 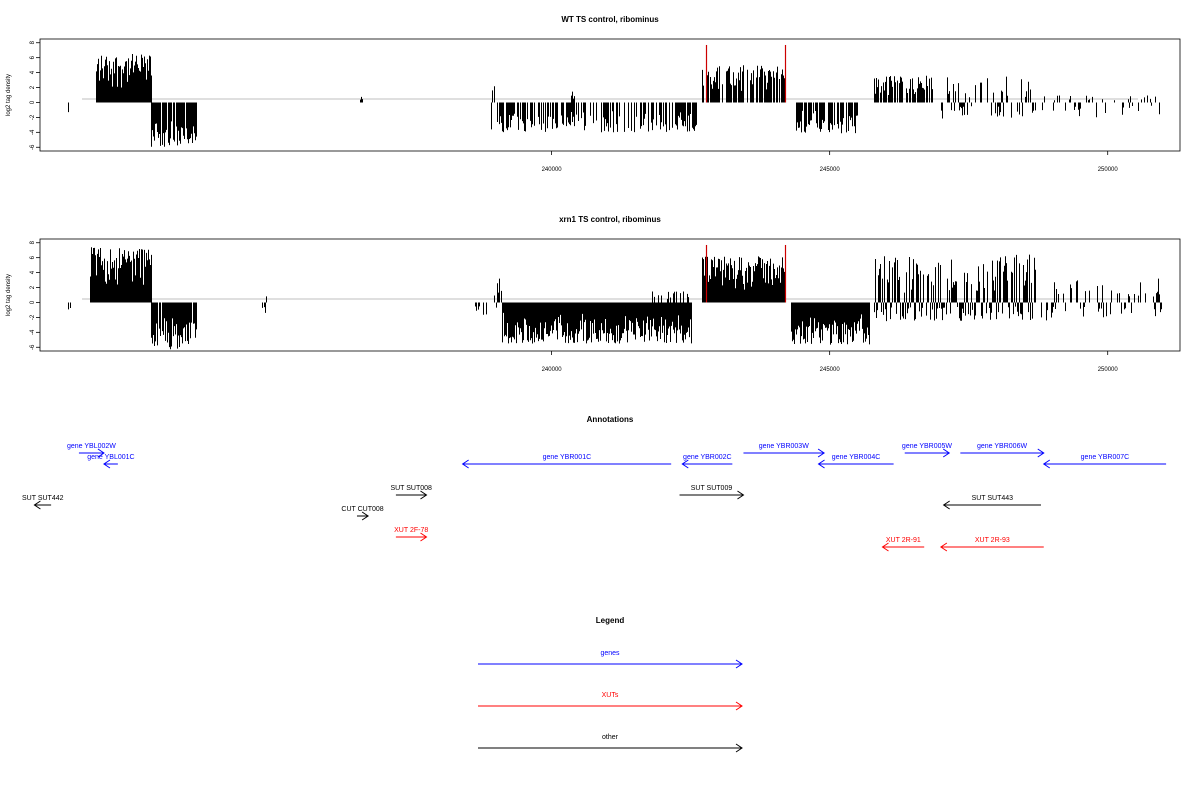 I want to click on legend: genes XUTs other, so click(x=610, y=701).